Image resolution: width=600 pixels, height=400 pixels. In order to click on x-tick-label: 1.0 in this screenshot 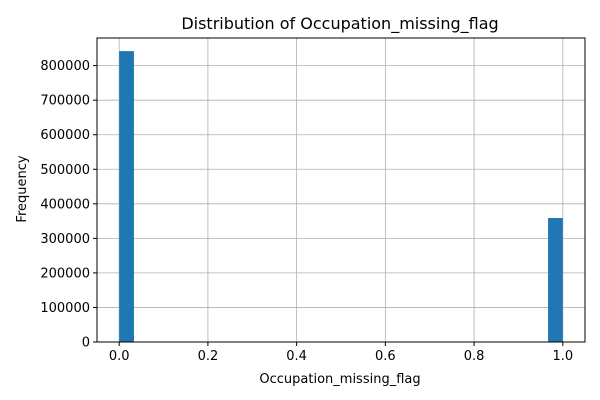, I will do `click(562, 356)`.